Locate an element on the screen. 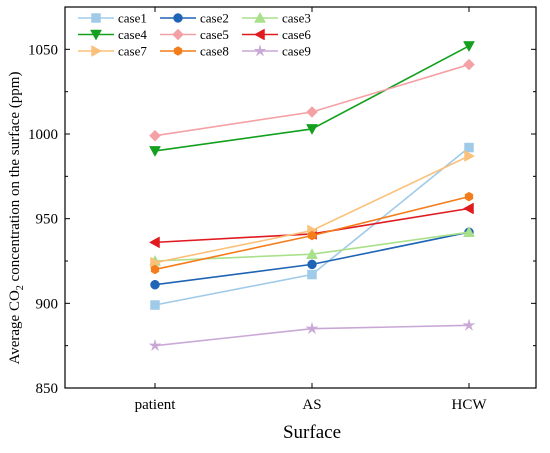 This screenshot has width=550, height=453. y-tick-label: 1050 is located at coordinates (43, 50).